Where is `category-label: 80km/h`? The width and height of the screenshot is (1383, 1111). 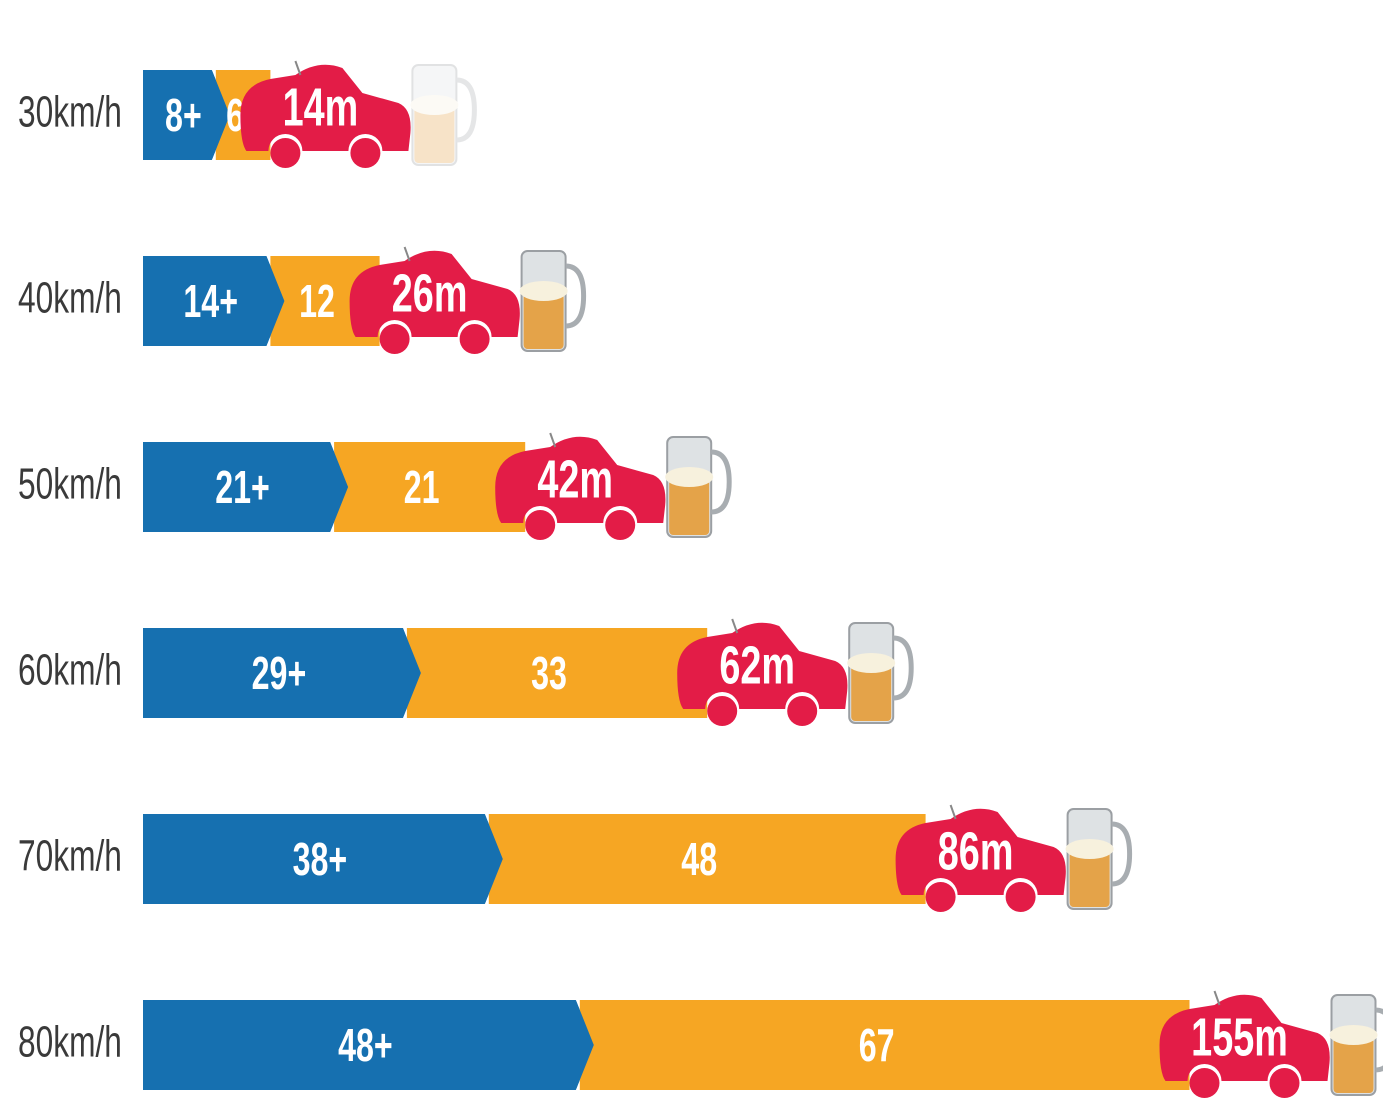 category-label: 80km/h is located at coordinates (70, 1042).